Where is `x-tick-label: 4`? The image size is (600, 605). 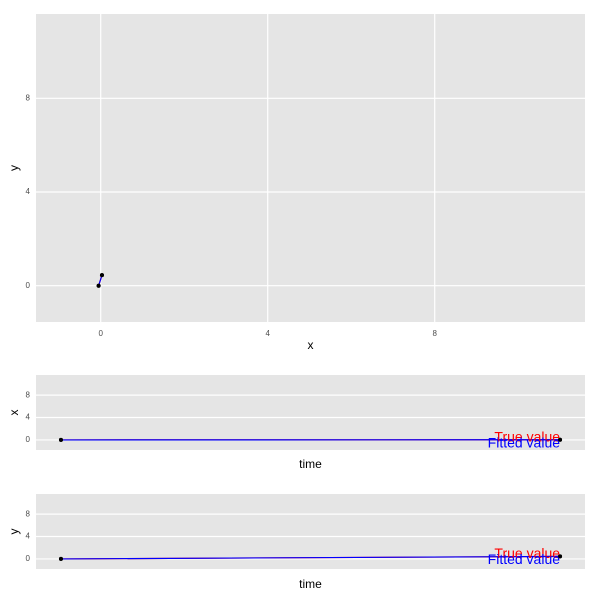 x-tick-label: 4 is located at coordinates (267, 333).